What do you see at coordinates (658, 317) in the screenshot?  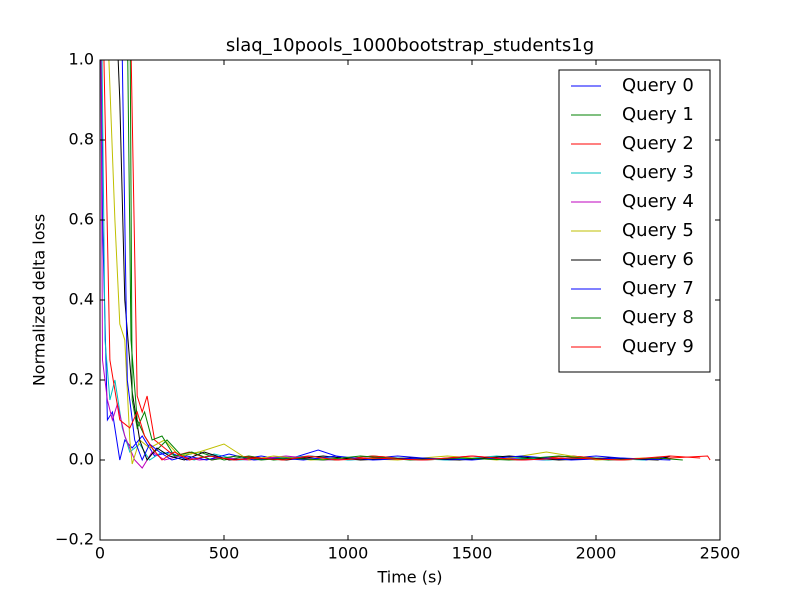 I see `legend-label: Query 8` at bounding box center [658, 317].